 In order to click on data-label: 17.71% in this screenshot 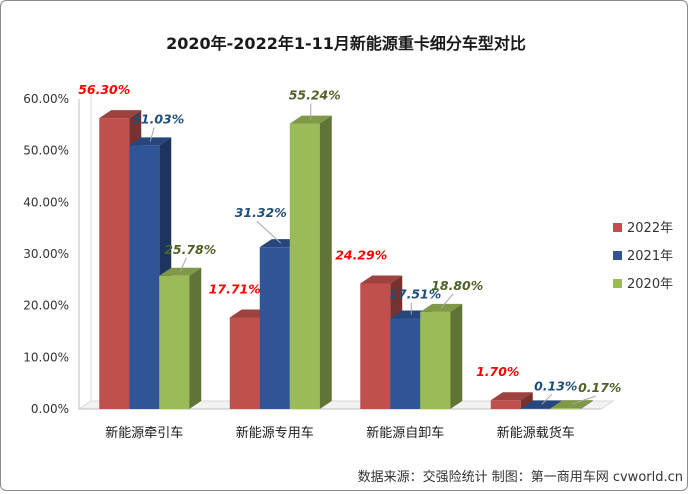, I will do `click(235, 288)`.